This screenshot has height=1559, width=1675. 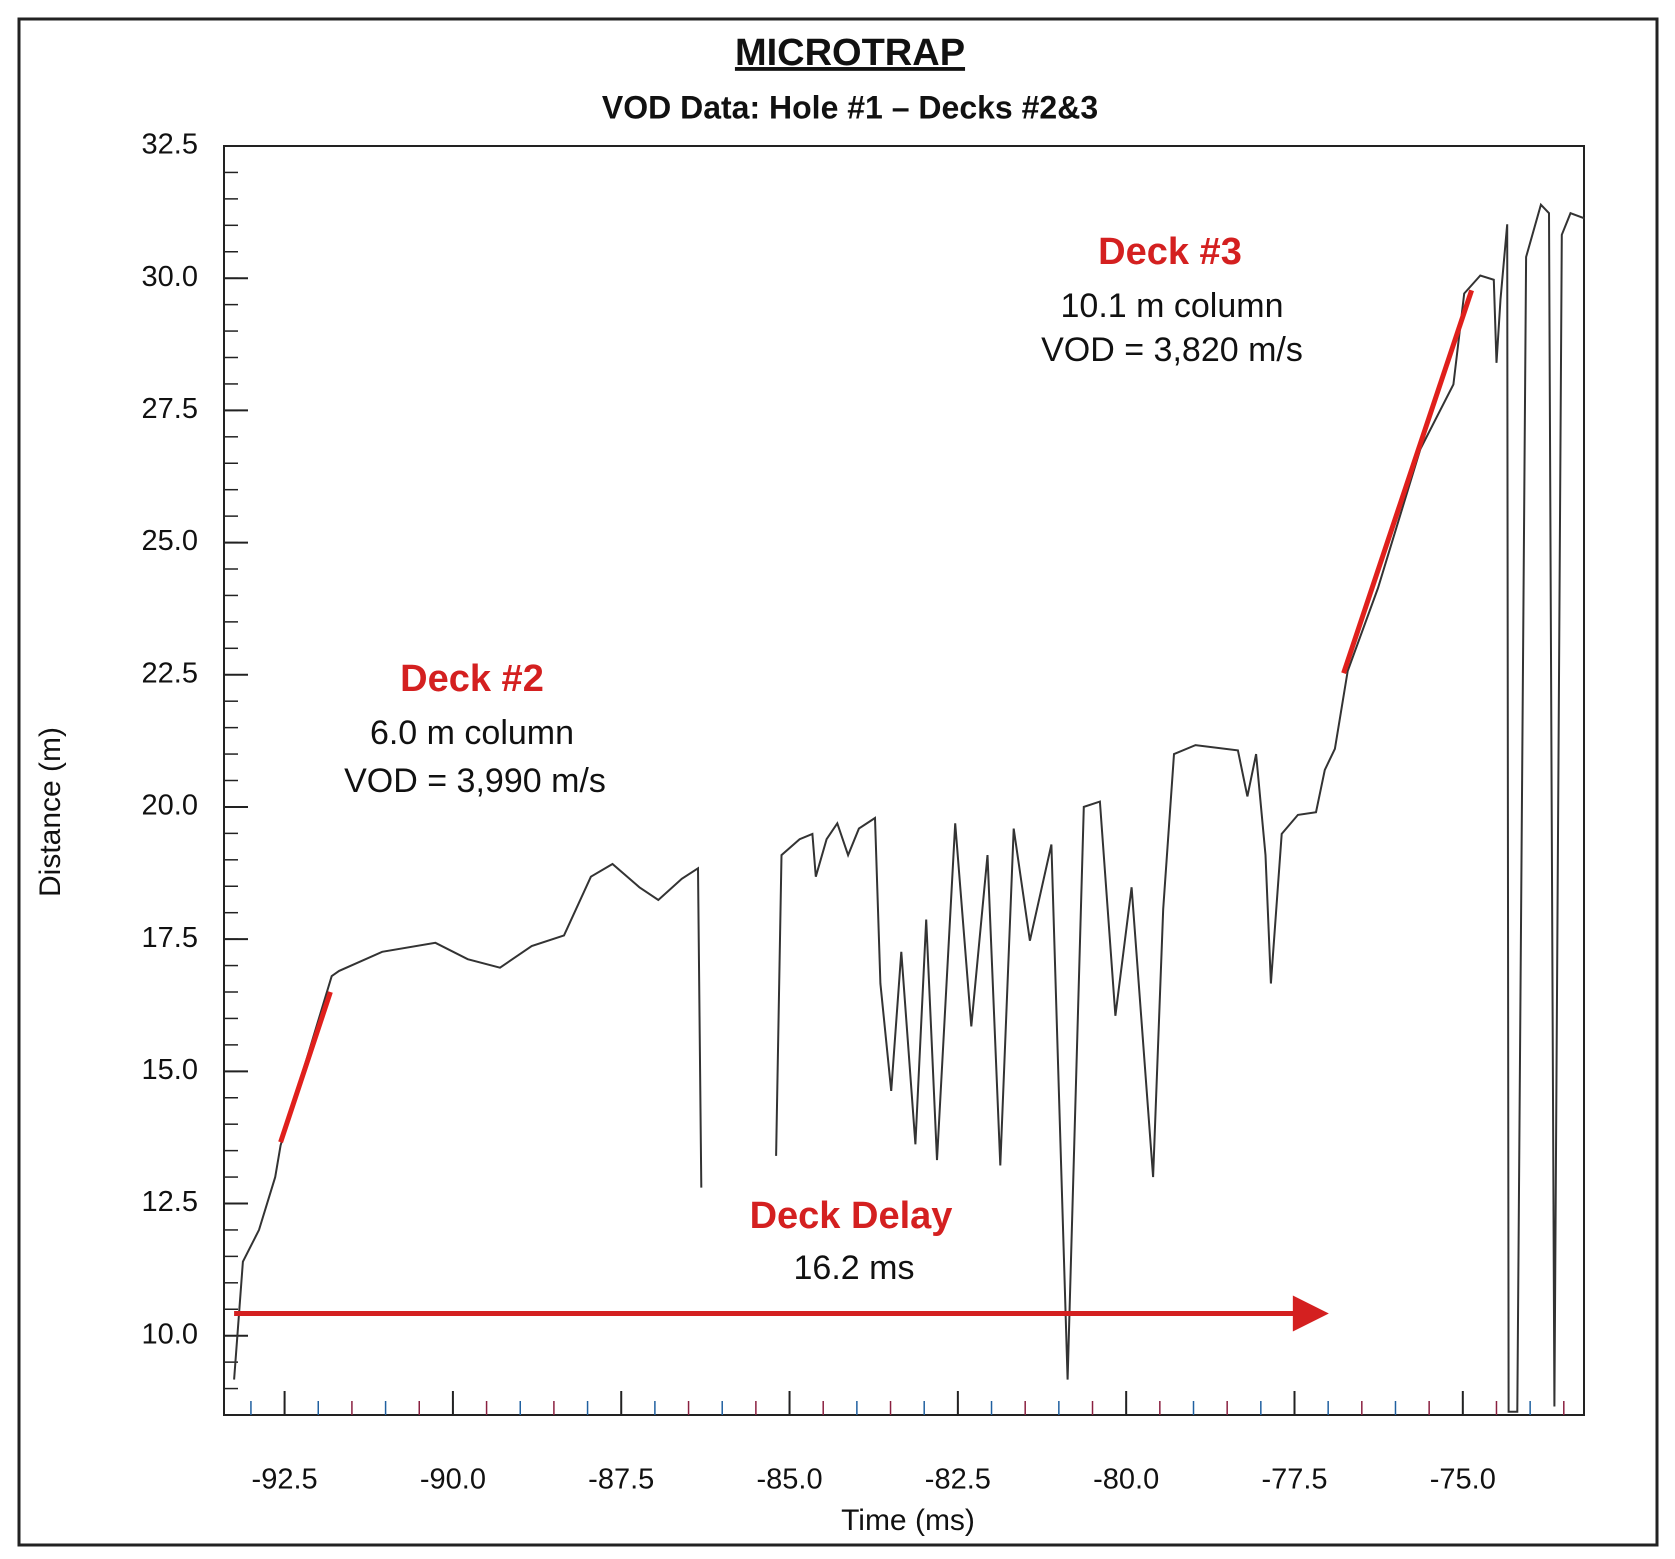 I want to click on x-axis-label: Time (ms), so click(x=908, y=1520).